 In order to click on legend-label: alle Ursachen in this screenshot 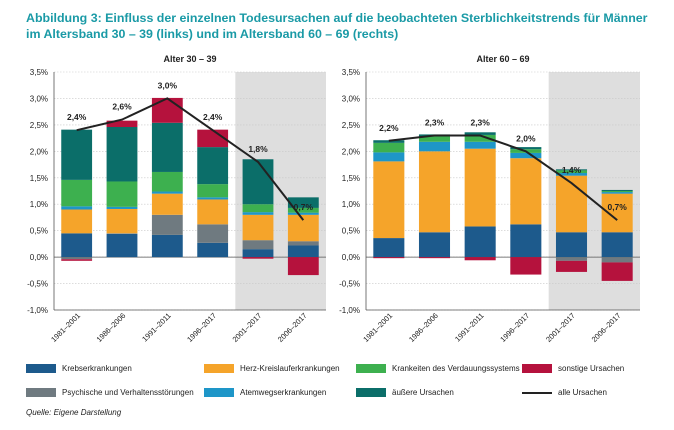, I will do `click(582, 392)`.